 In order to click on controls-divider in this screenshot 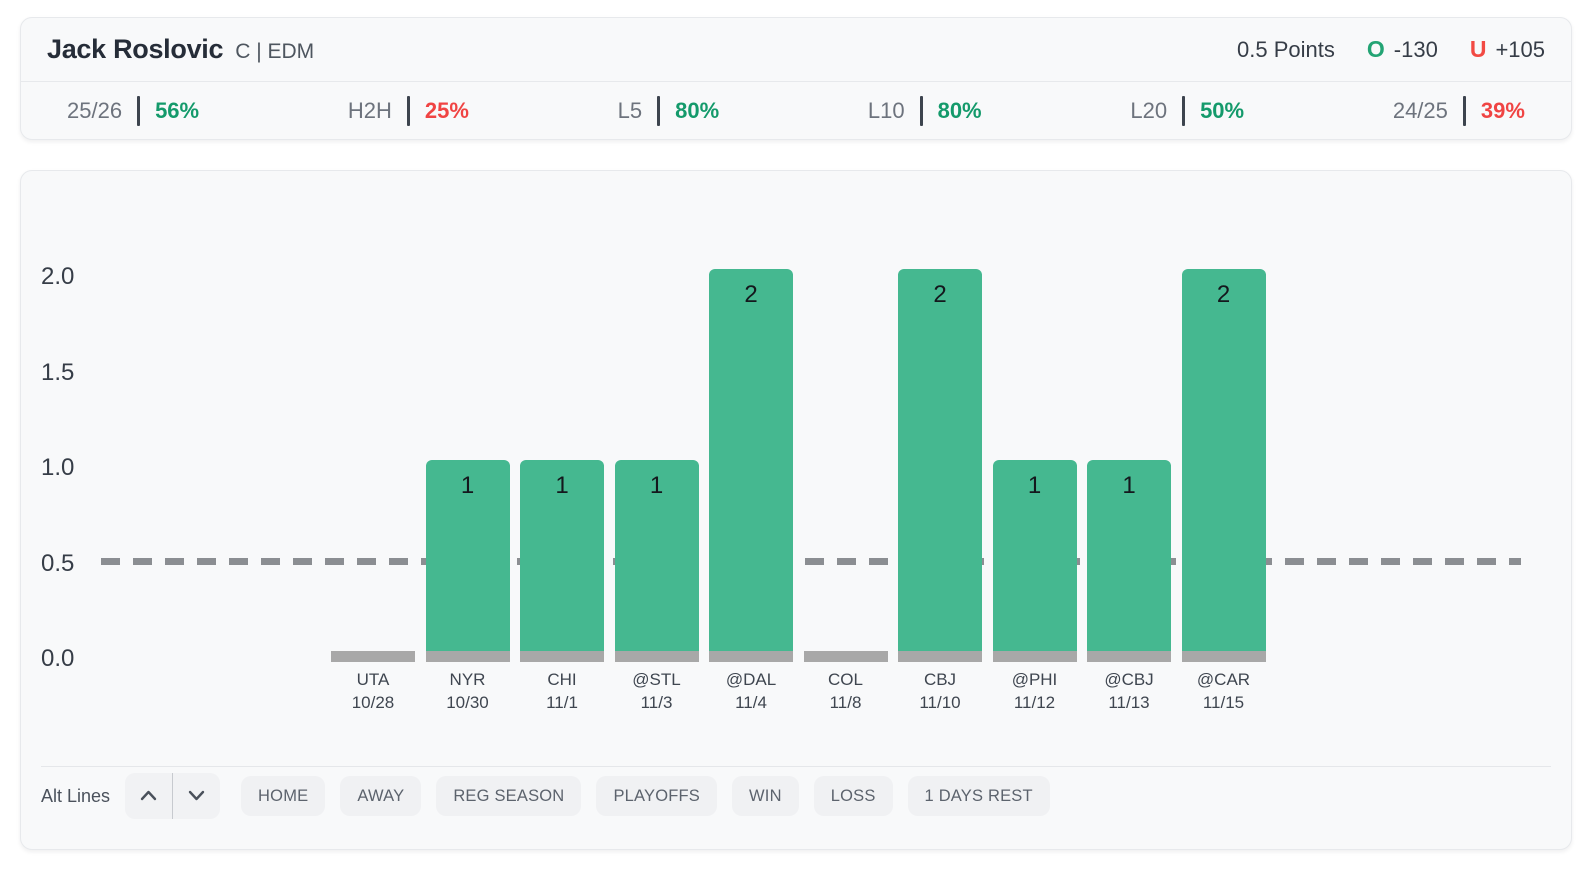, I will do `click(796, 766)`.